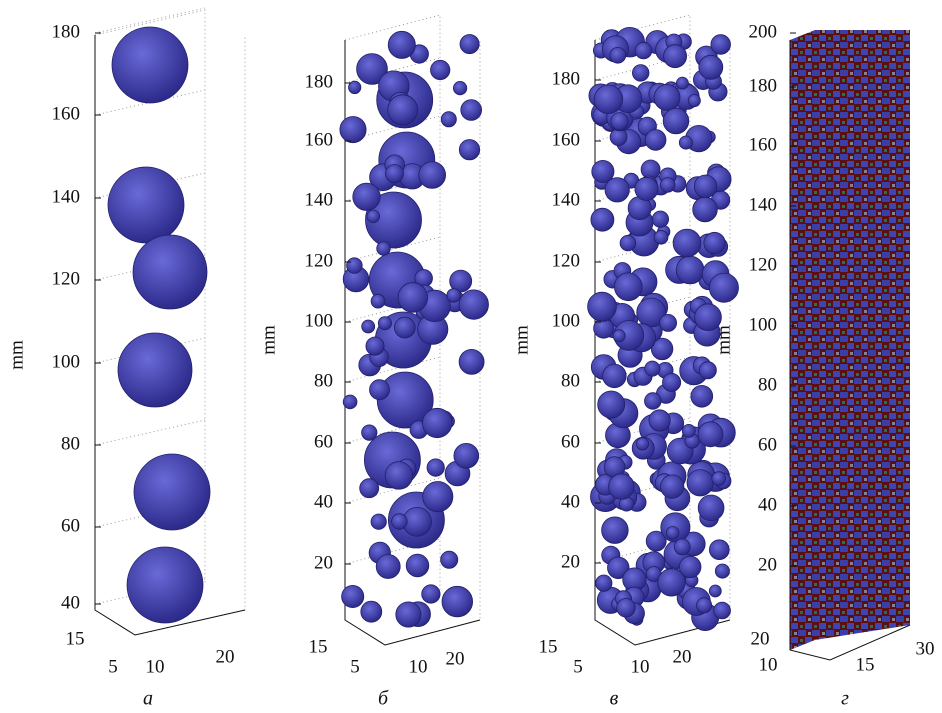  I want to click on caption: в, so click(614, 699).